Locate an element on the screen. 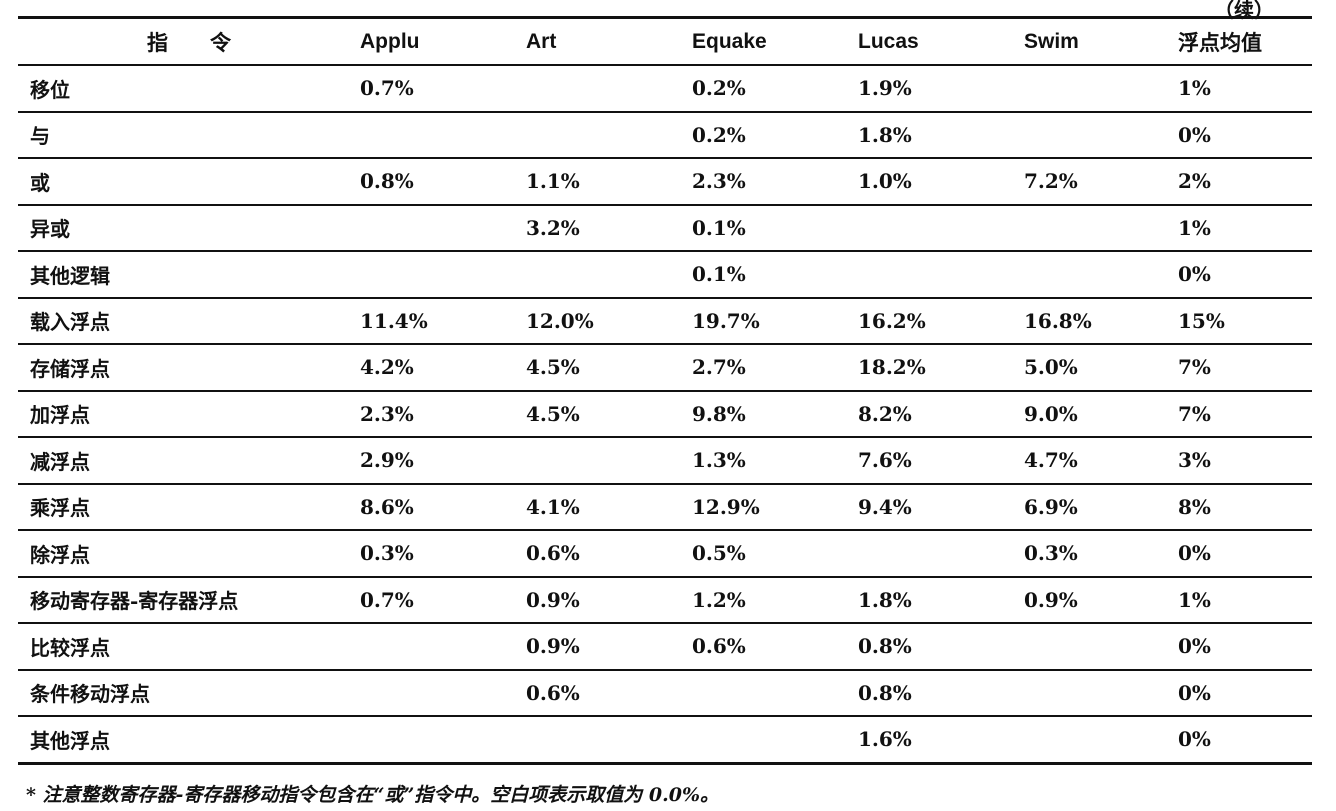 The height and width of the screenshot is (811, 1336). table-row: 其他浮点 1.6% 0% is located at coordinates (665, 740).